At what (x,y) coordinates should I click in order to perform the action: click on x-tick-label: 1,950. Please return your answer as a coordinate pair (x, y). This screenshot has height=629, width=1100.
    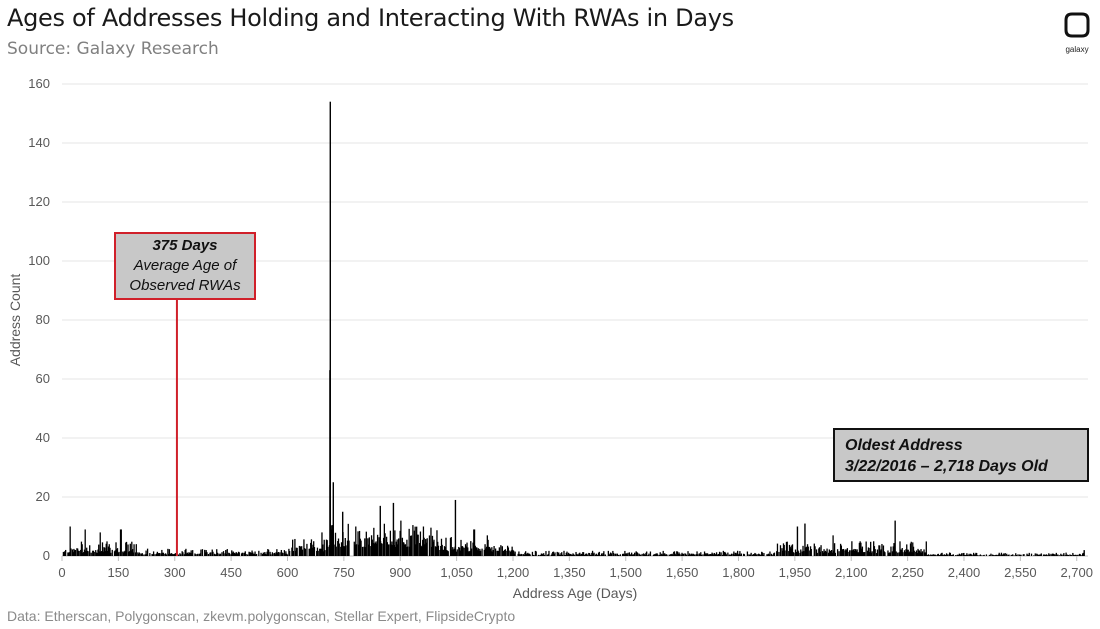
    Looking at the image, I should click on (795, 572).